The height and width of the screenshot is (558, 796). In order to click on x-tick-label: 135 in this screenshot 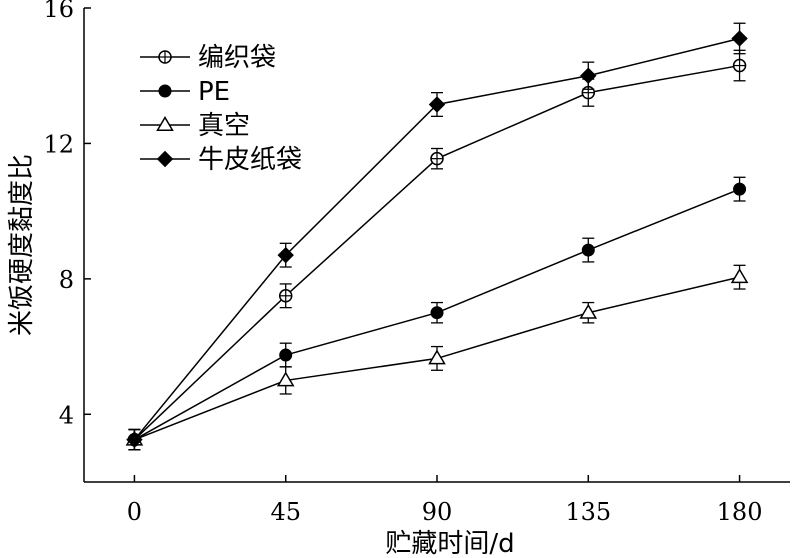, I will do `click(588, 512)`.